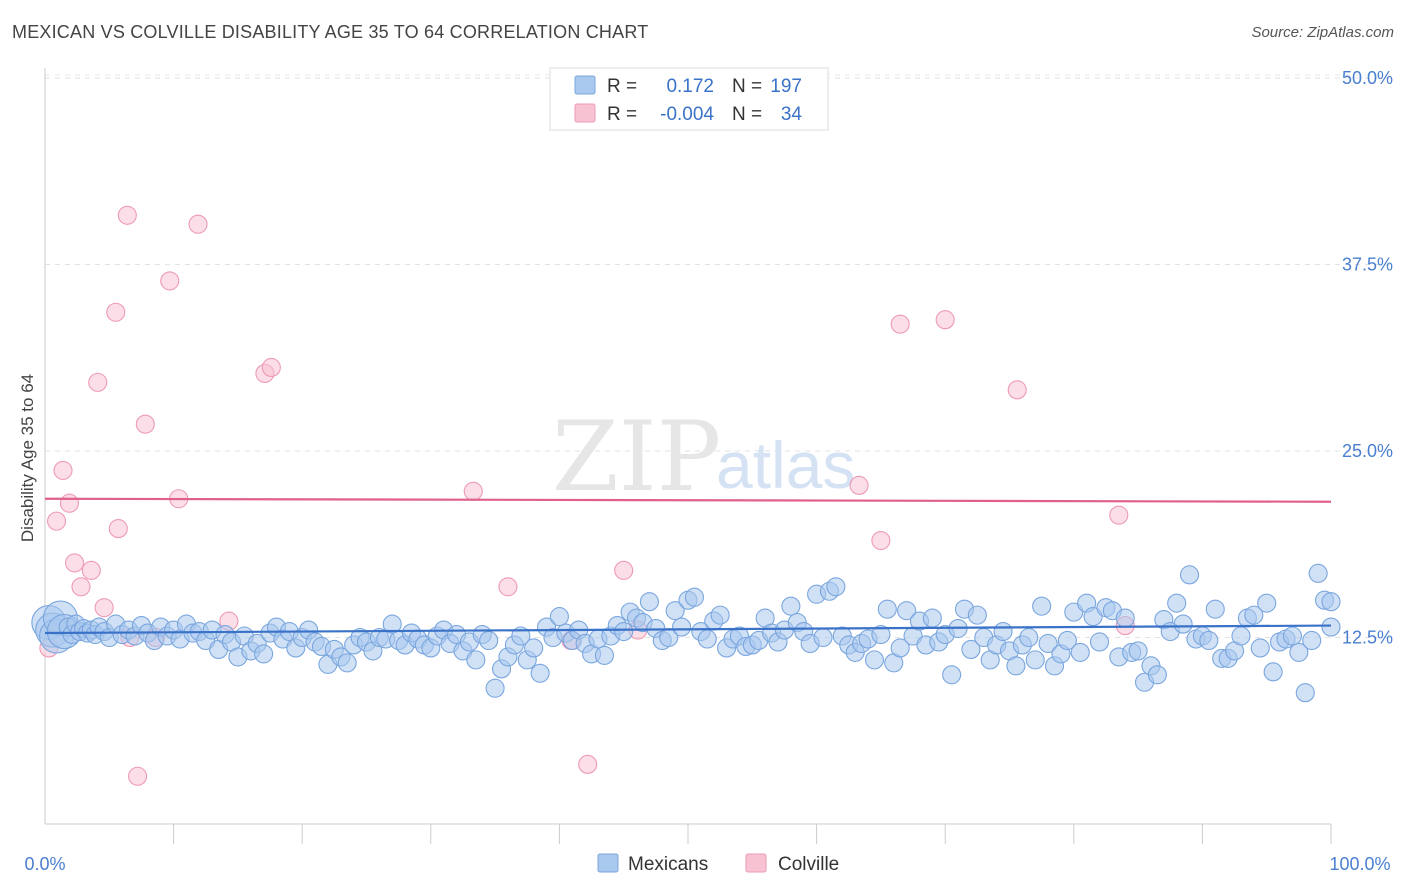  What do you see at coordinates (1367, 451) in the screenshot?
I see `y-tick-label-1: 25.0%` at bounding box center [1367, 451].